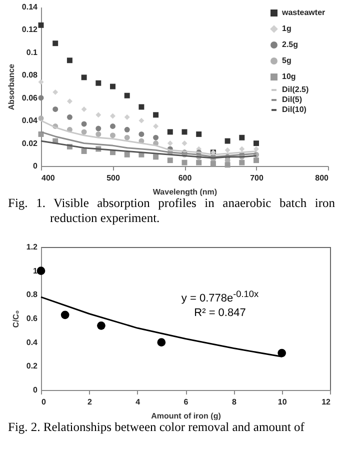 Image resolution: width=343 pixels, height=463 pixels. What do you see at coordinates (156, 427) in the screenshot?
I see `caption: Fig. 2. Relationships between color removal and amount of` at bounding box center [156, 427].